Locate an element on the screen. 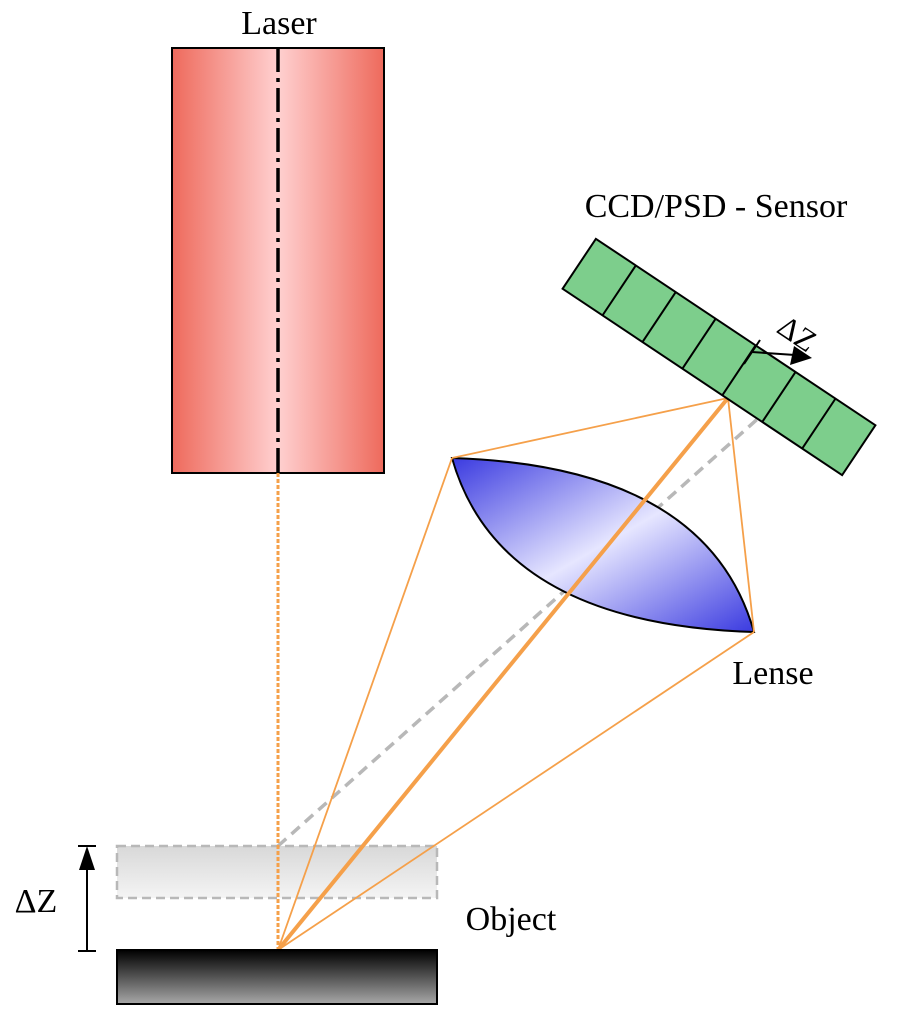  object is located at coordinates (277, 977).